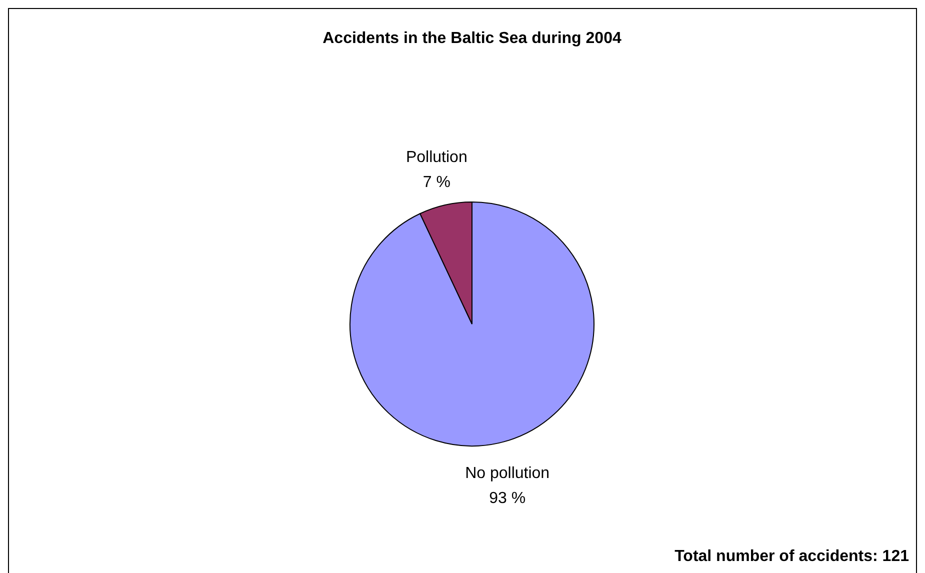  Describe the element at coordinates (507, 499) in the screenshot. I see `data-label: 93 %` at that location.